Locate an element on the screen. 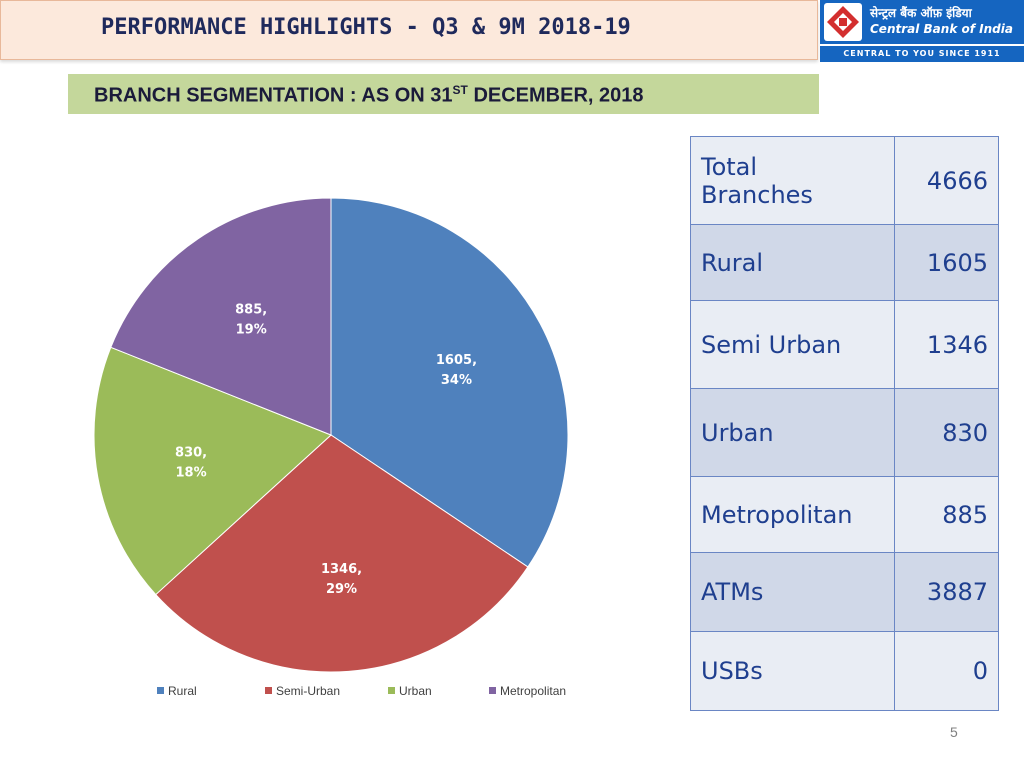 The width and height of the screenshot is (1024, 768). title-bar: PERFORMANCE HIGHLIGHTS - Q3 & 9M 2018-19 is located at coordinates (409, 30).